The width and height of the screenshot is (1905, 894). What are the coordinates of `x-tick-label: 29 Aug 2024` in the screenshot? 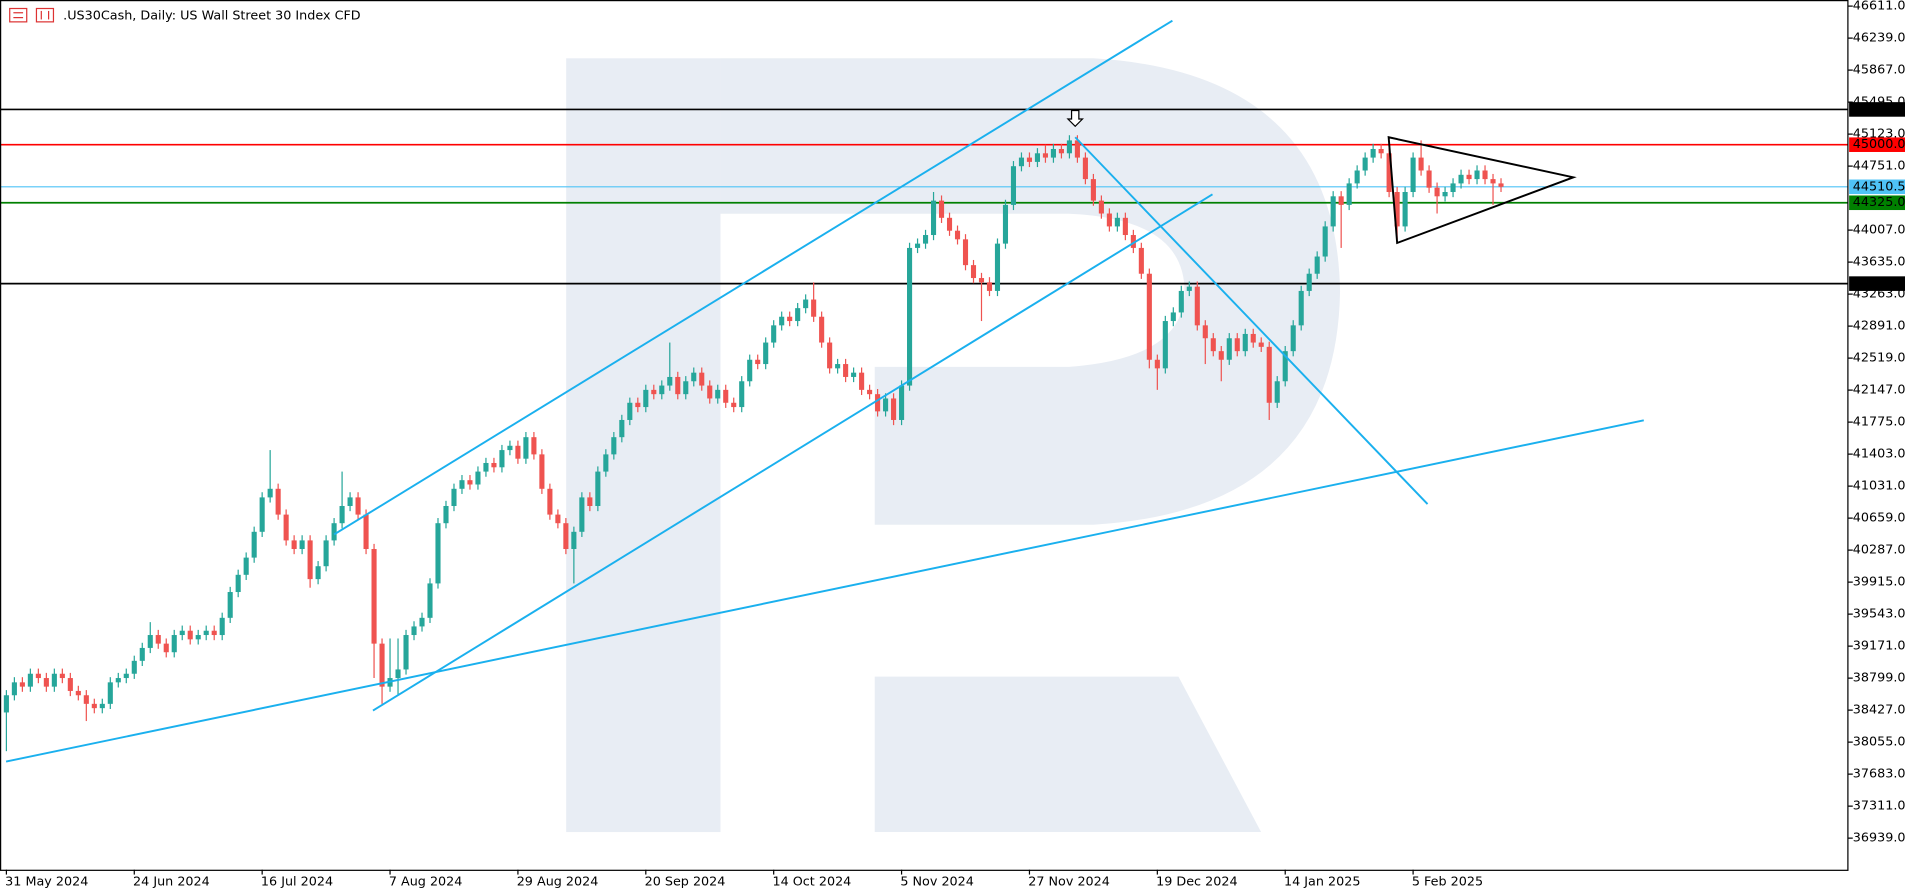 It's located at (558, 881).